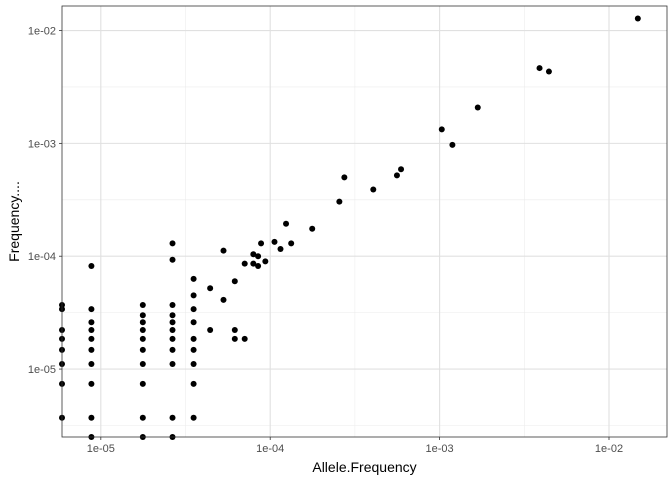  I want to click on y-tick-label: 1e-02, so click(42, 32).